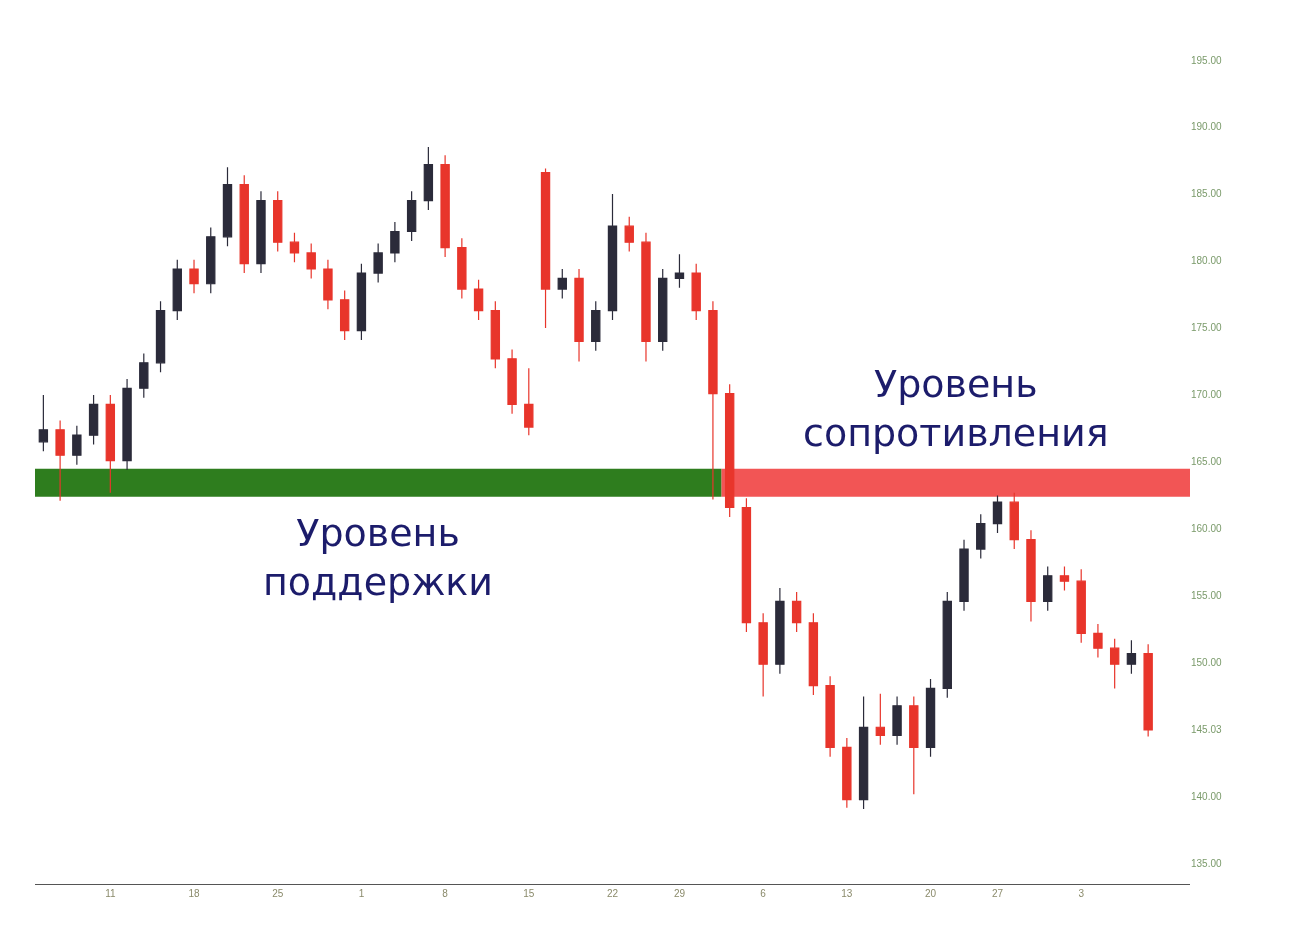  What do you see at coordinates (529, 893) in the screenshot?
I see `x-tick-label: 15` at bounding box center [529, 893].